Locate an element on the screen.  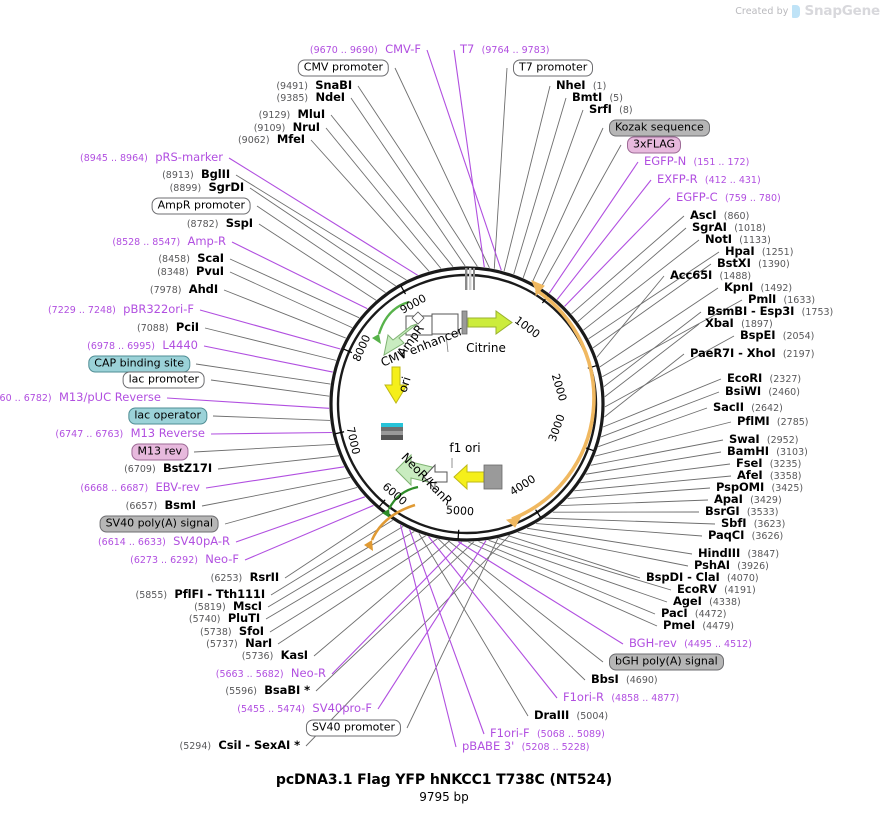
sequence-position: (2327) is located at coordinates (785, 379).